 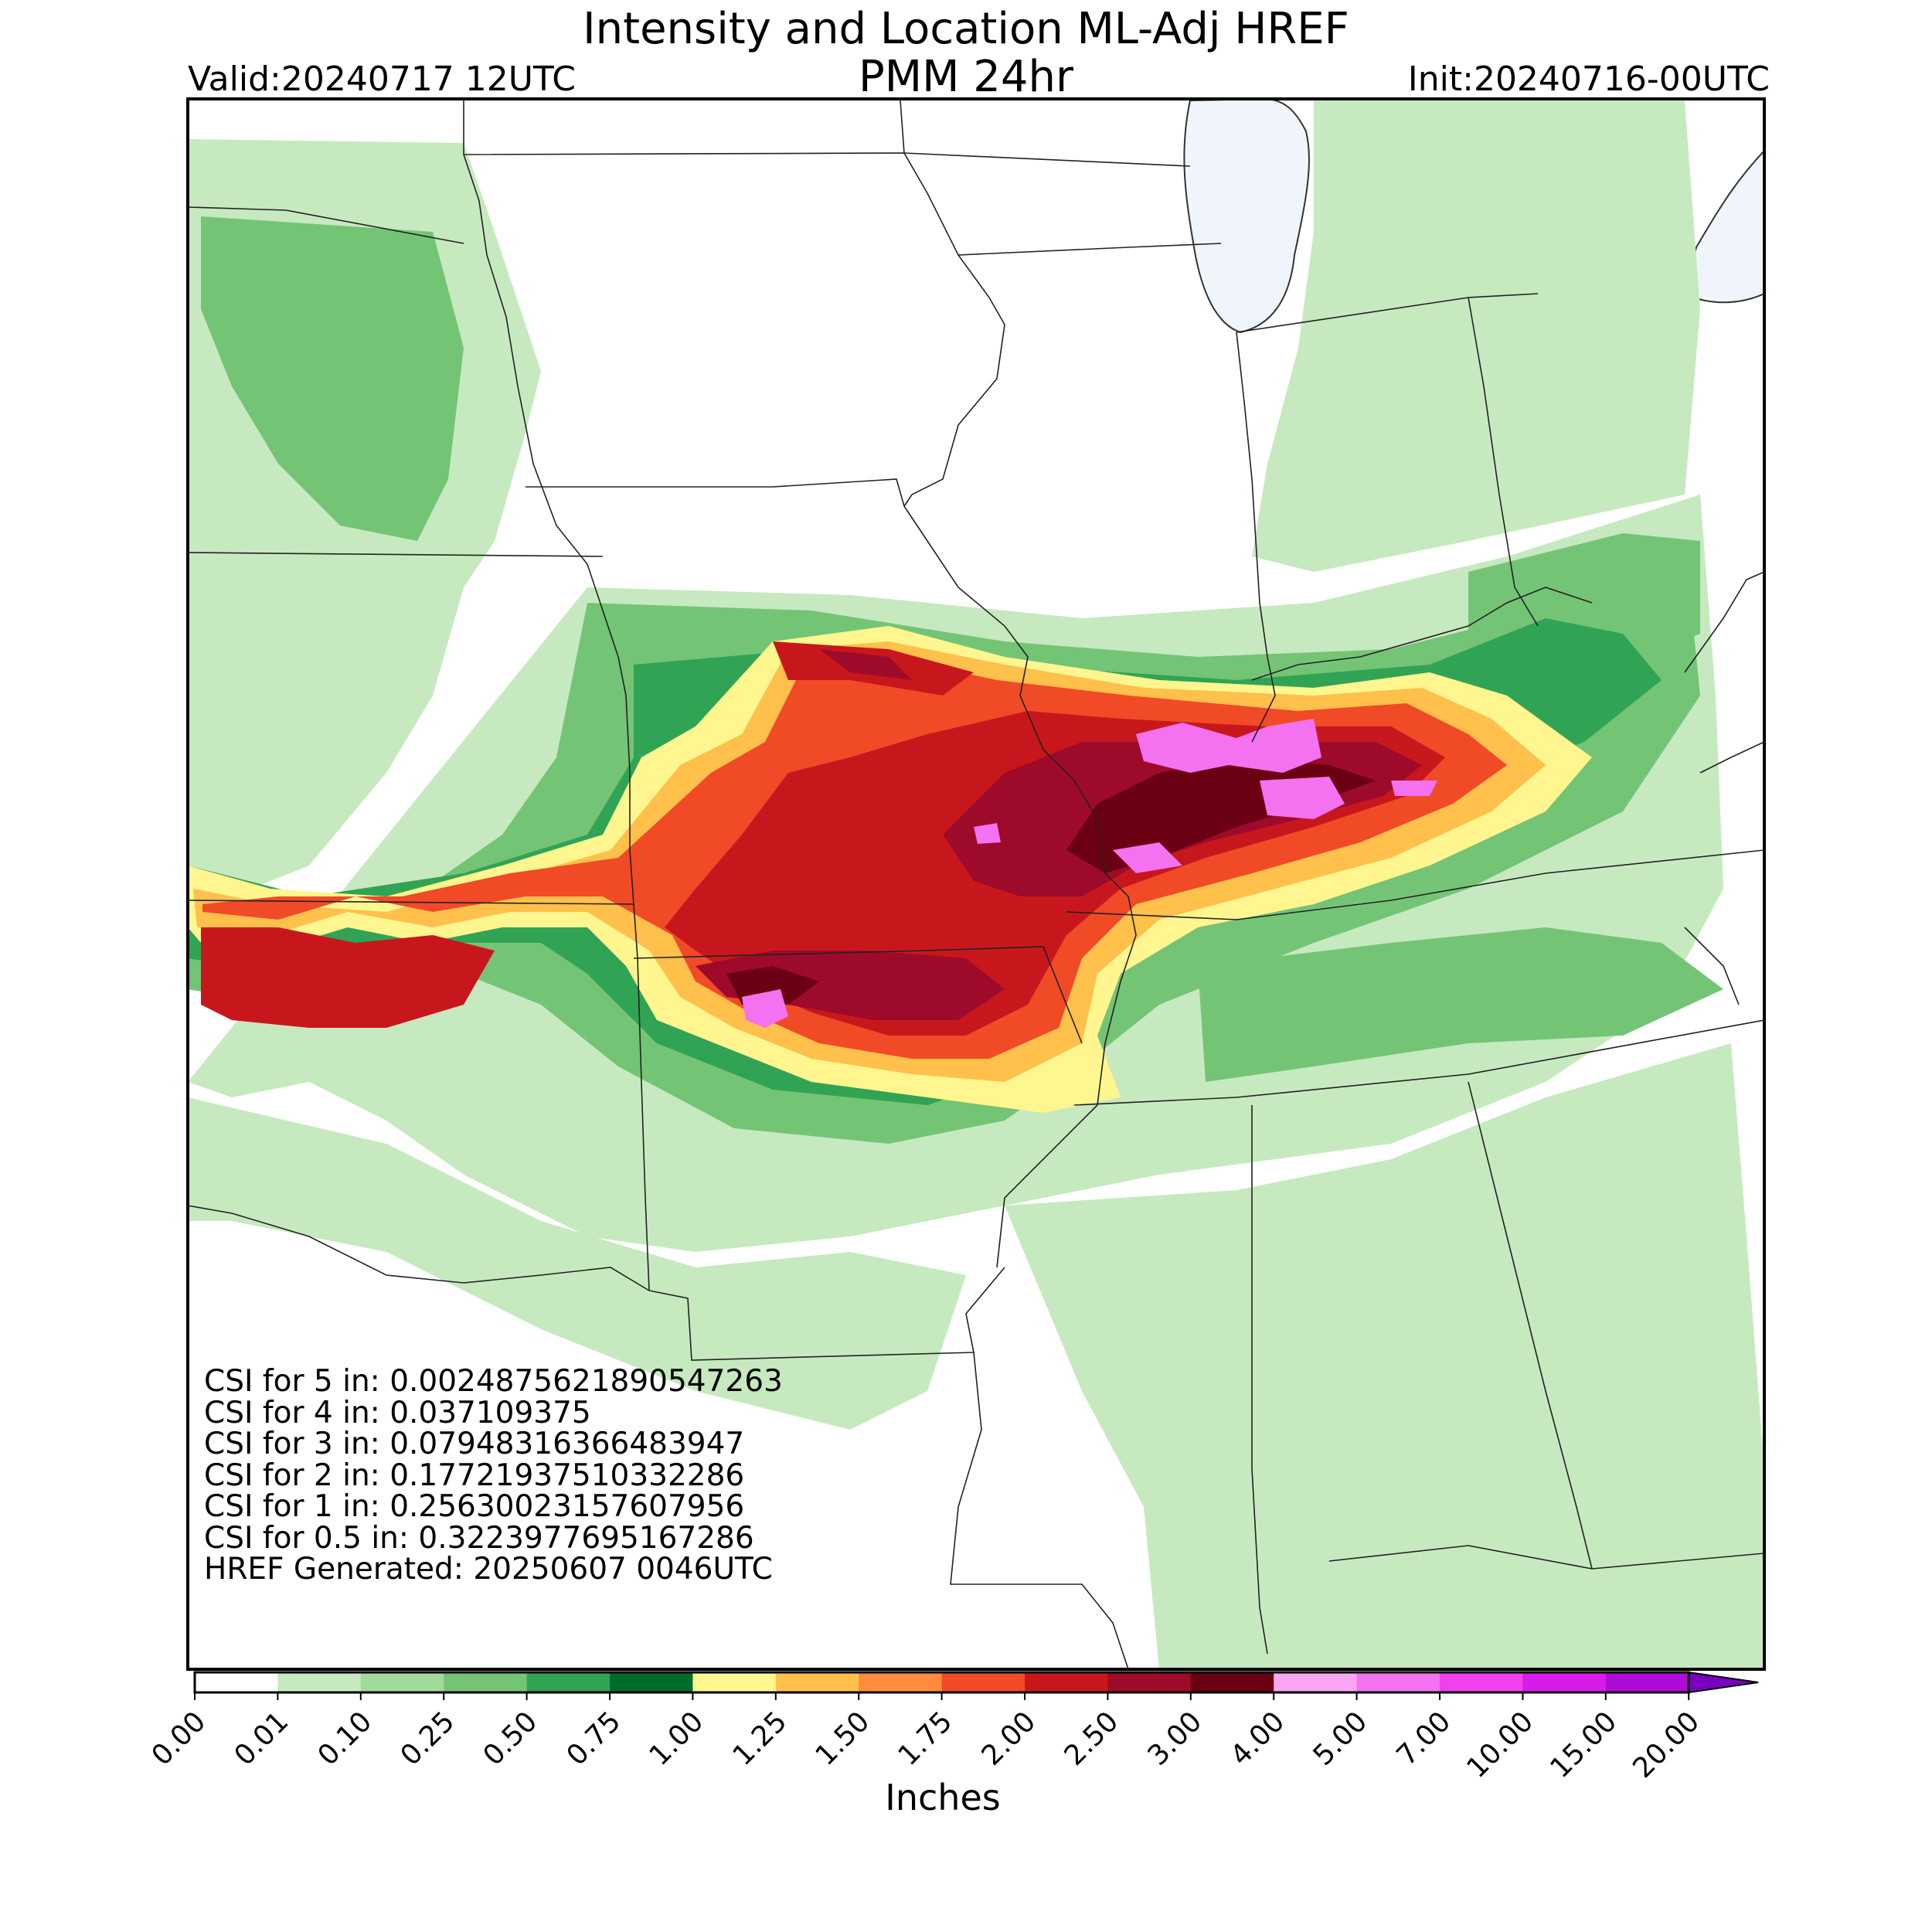 I want to click on colorbar-label: Inches, so click(x=943, y=1798).